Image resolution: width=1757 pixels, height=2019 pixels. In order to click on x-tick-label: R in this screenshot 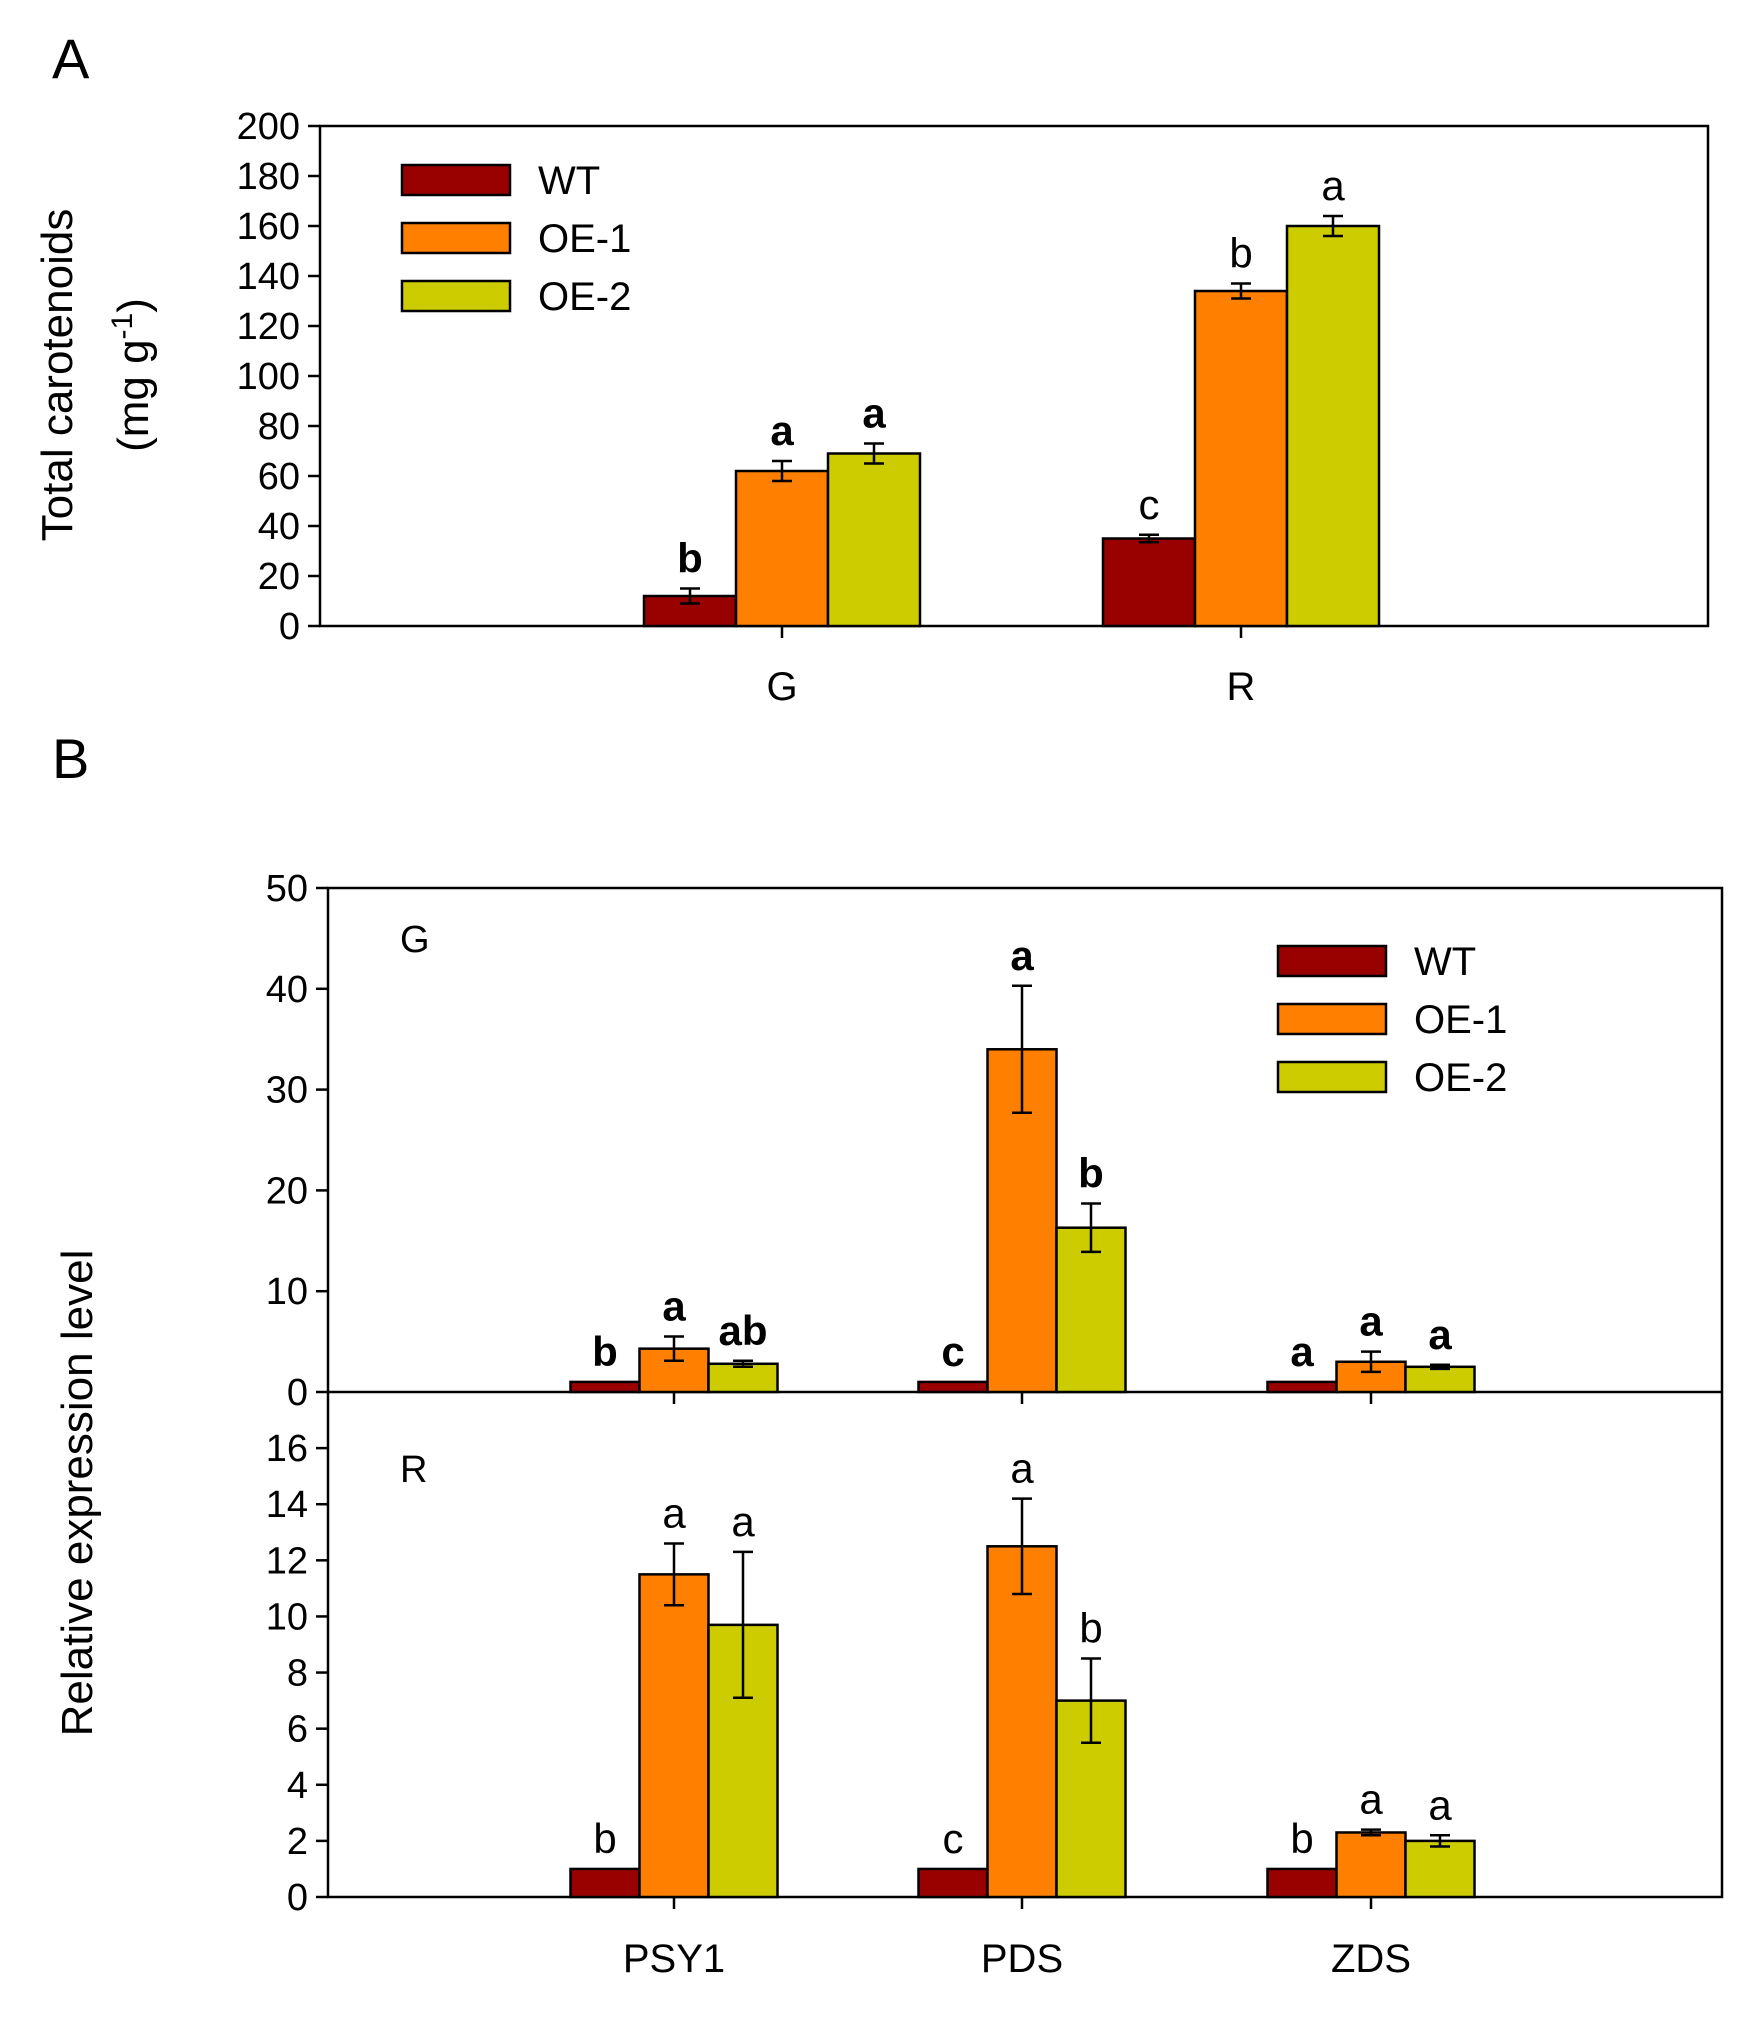, I will do `click(1241, 687)`.